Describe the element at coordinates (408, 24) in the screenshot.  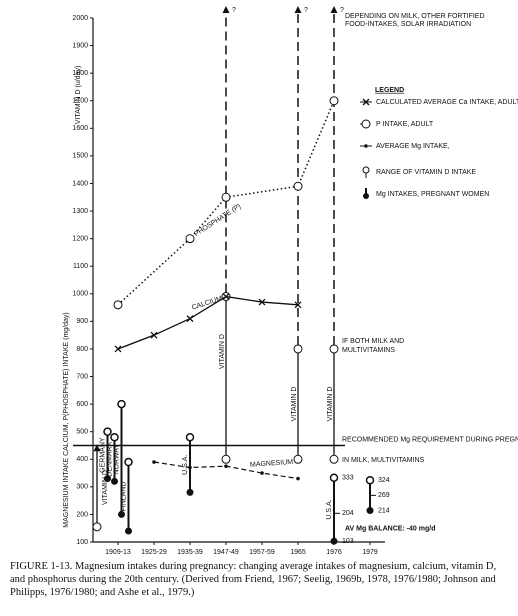
I see `annotation: FOOD-INTAKES, SOLAR IRRADIATION` at that location.